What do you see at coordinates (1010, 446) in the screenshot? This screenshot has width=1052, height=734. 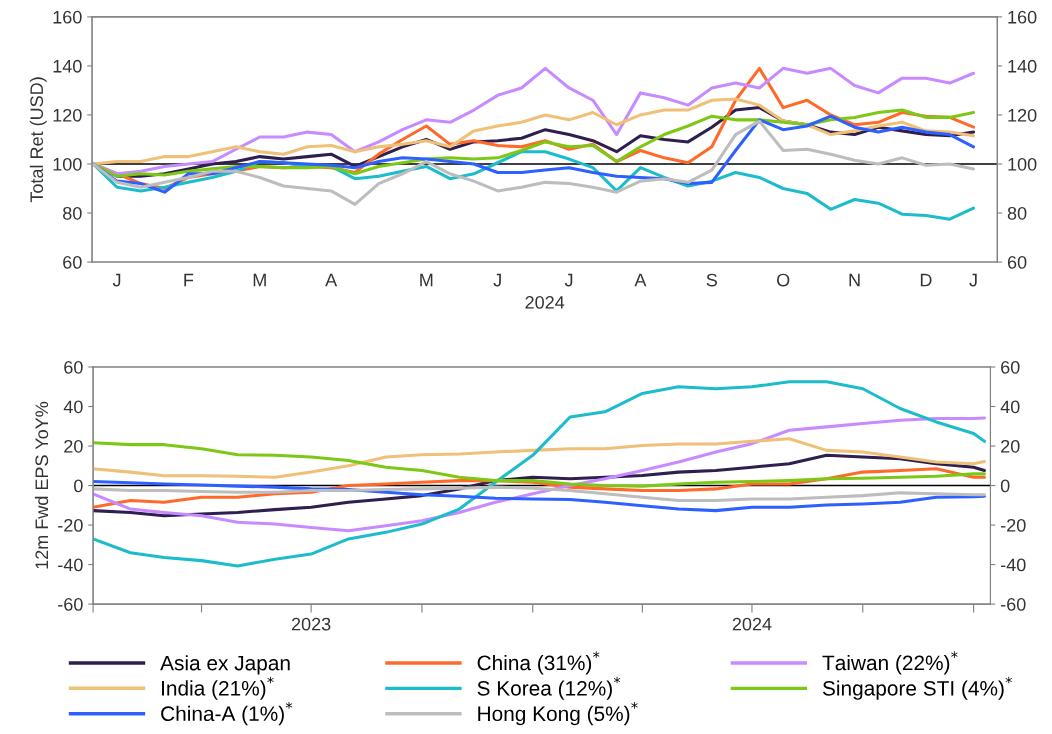 I see `y2-tick-label: 20` at bounding box center [1010, 446].